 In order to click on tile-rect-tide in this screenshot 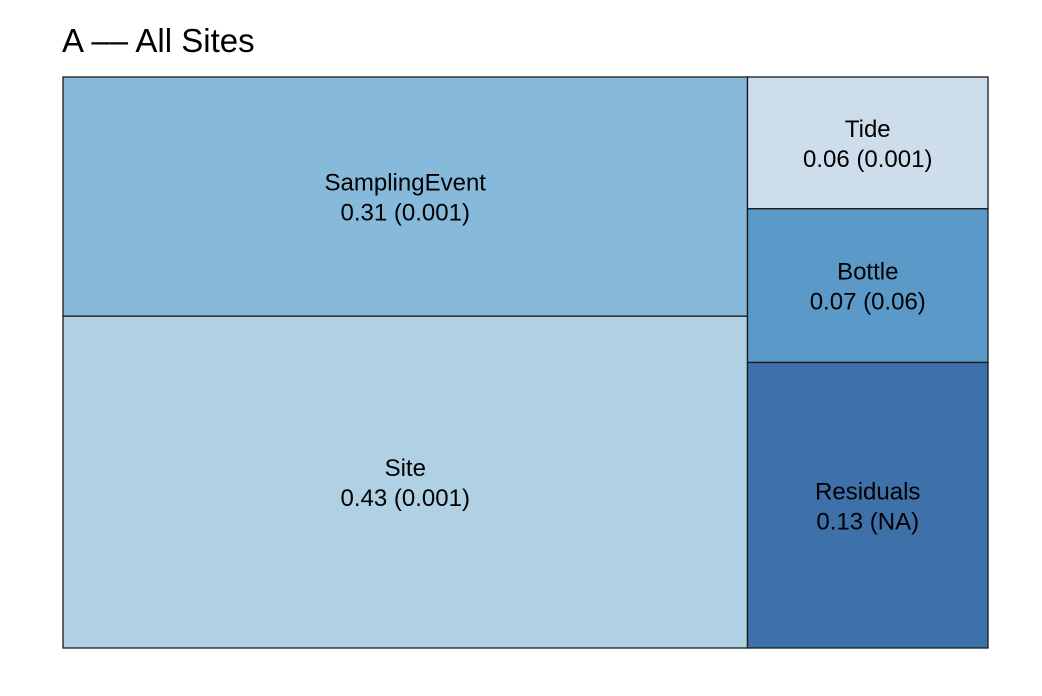, I will do `click(867, 143)`.